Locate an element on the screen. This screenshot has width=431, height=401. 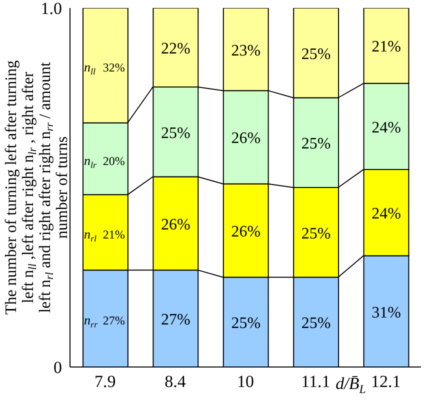
x-tick-label: 7.9 is located at coordinates (105, 382).